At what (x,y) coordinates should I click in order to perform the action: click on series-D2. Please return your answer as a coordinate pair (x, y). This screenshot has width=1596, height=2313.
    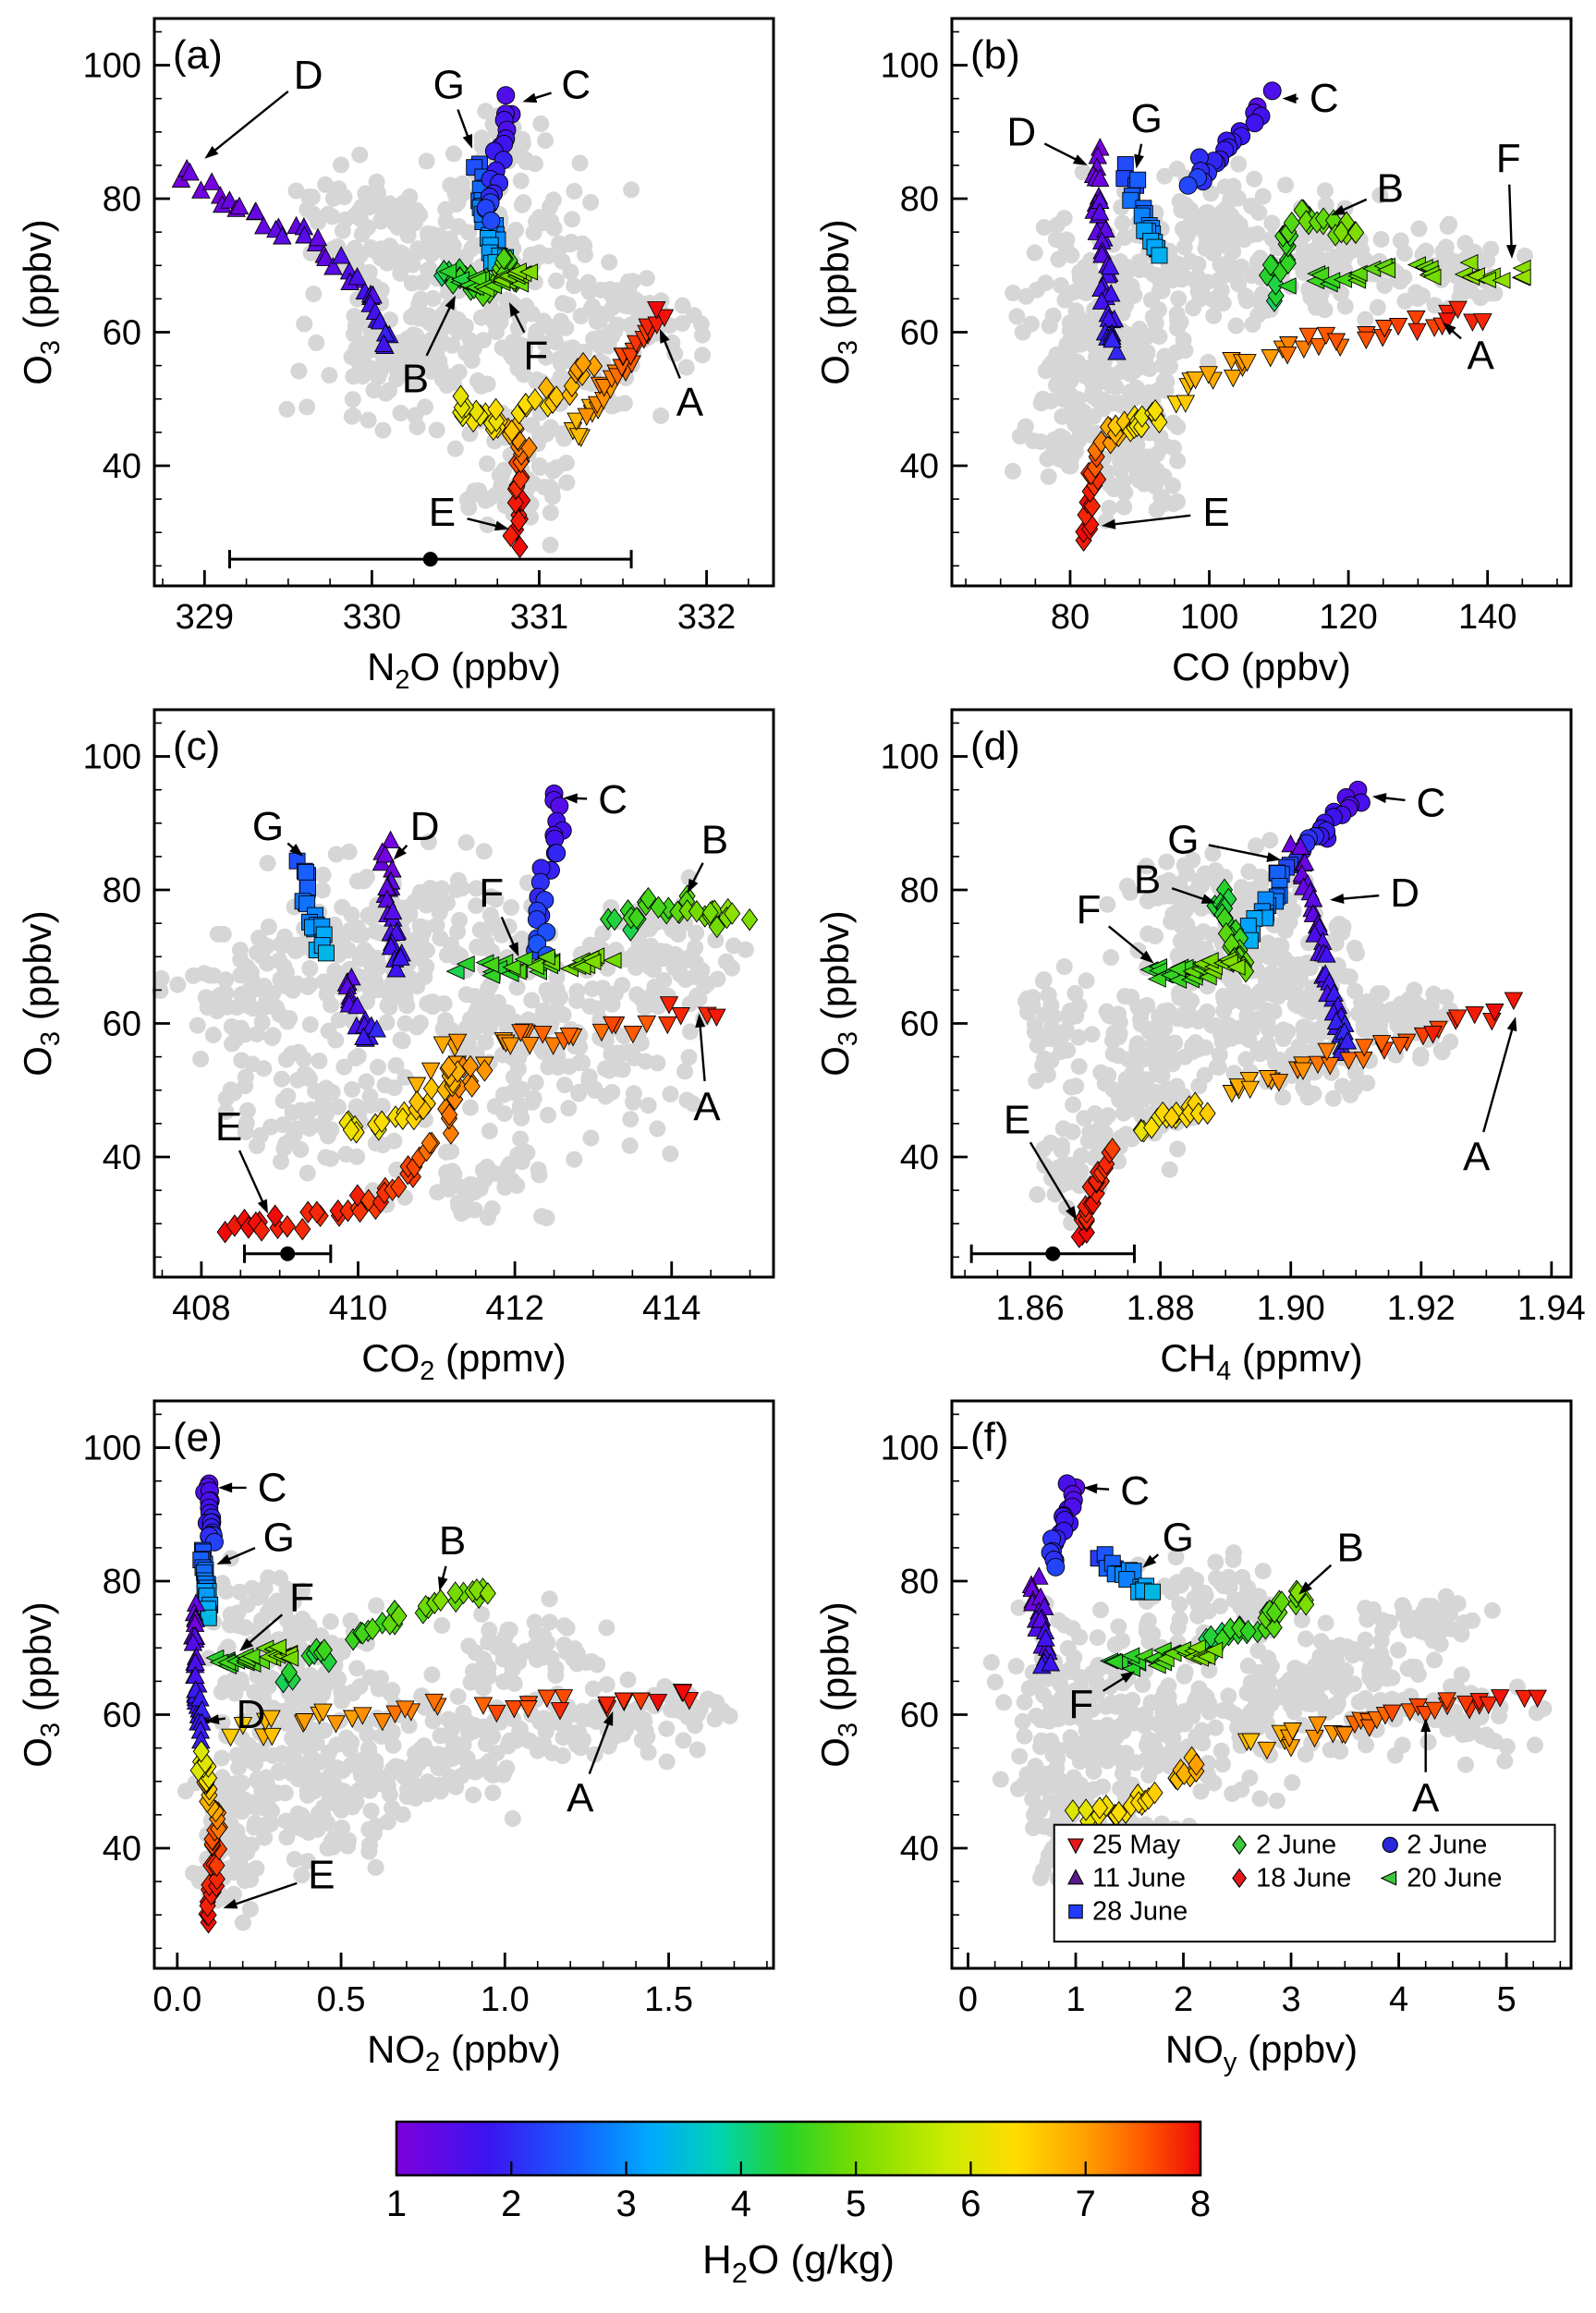
    Looking at the image, I should click on (361, 1007).